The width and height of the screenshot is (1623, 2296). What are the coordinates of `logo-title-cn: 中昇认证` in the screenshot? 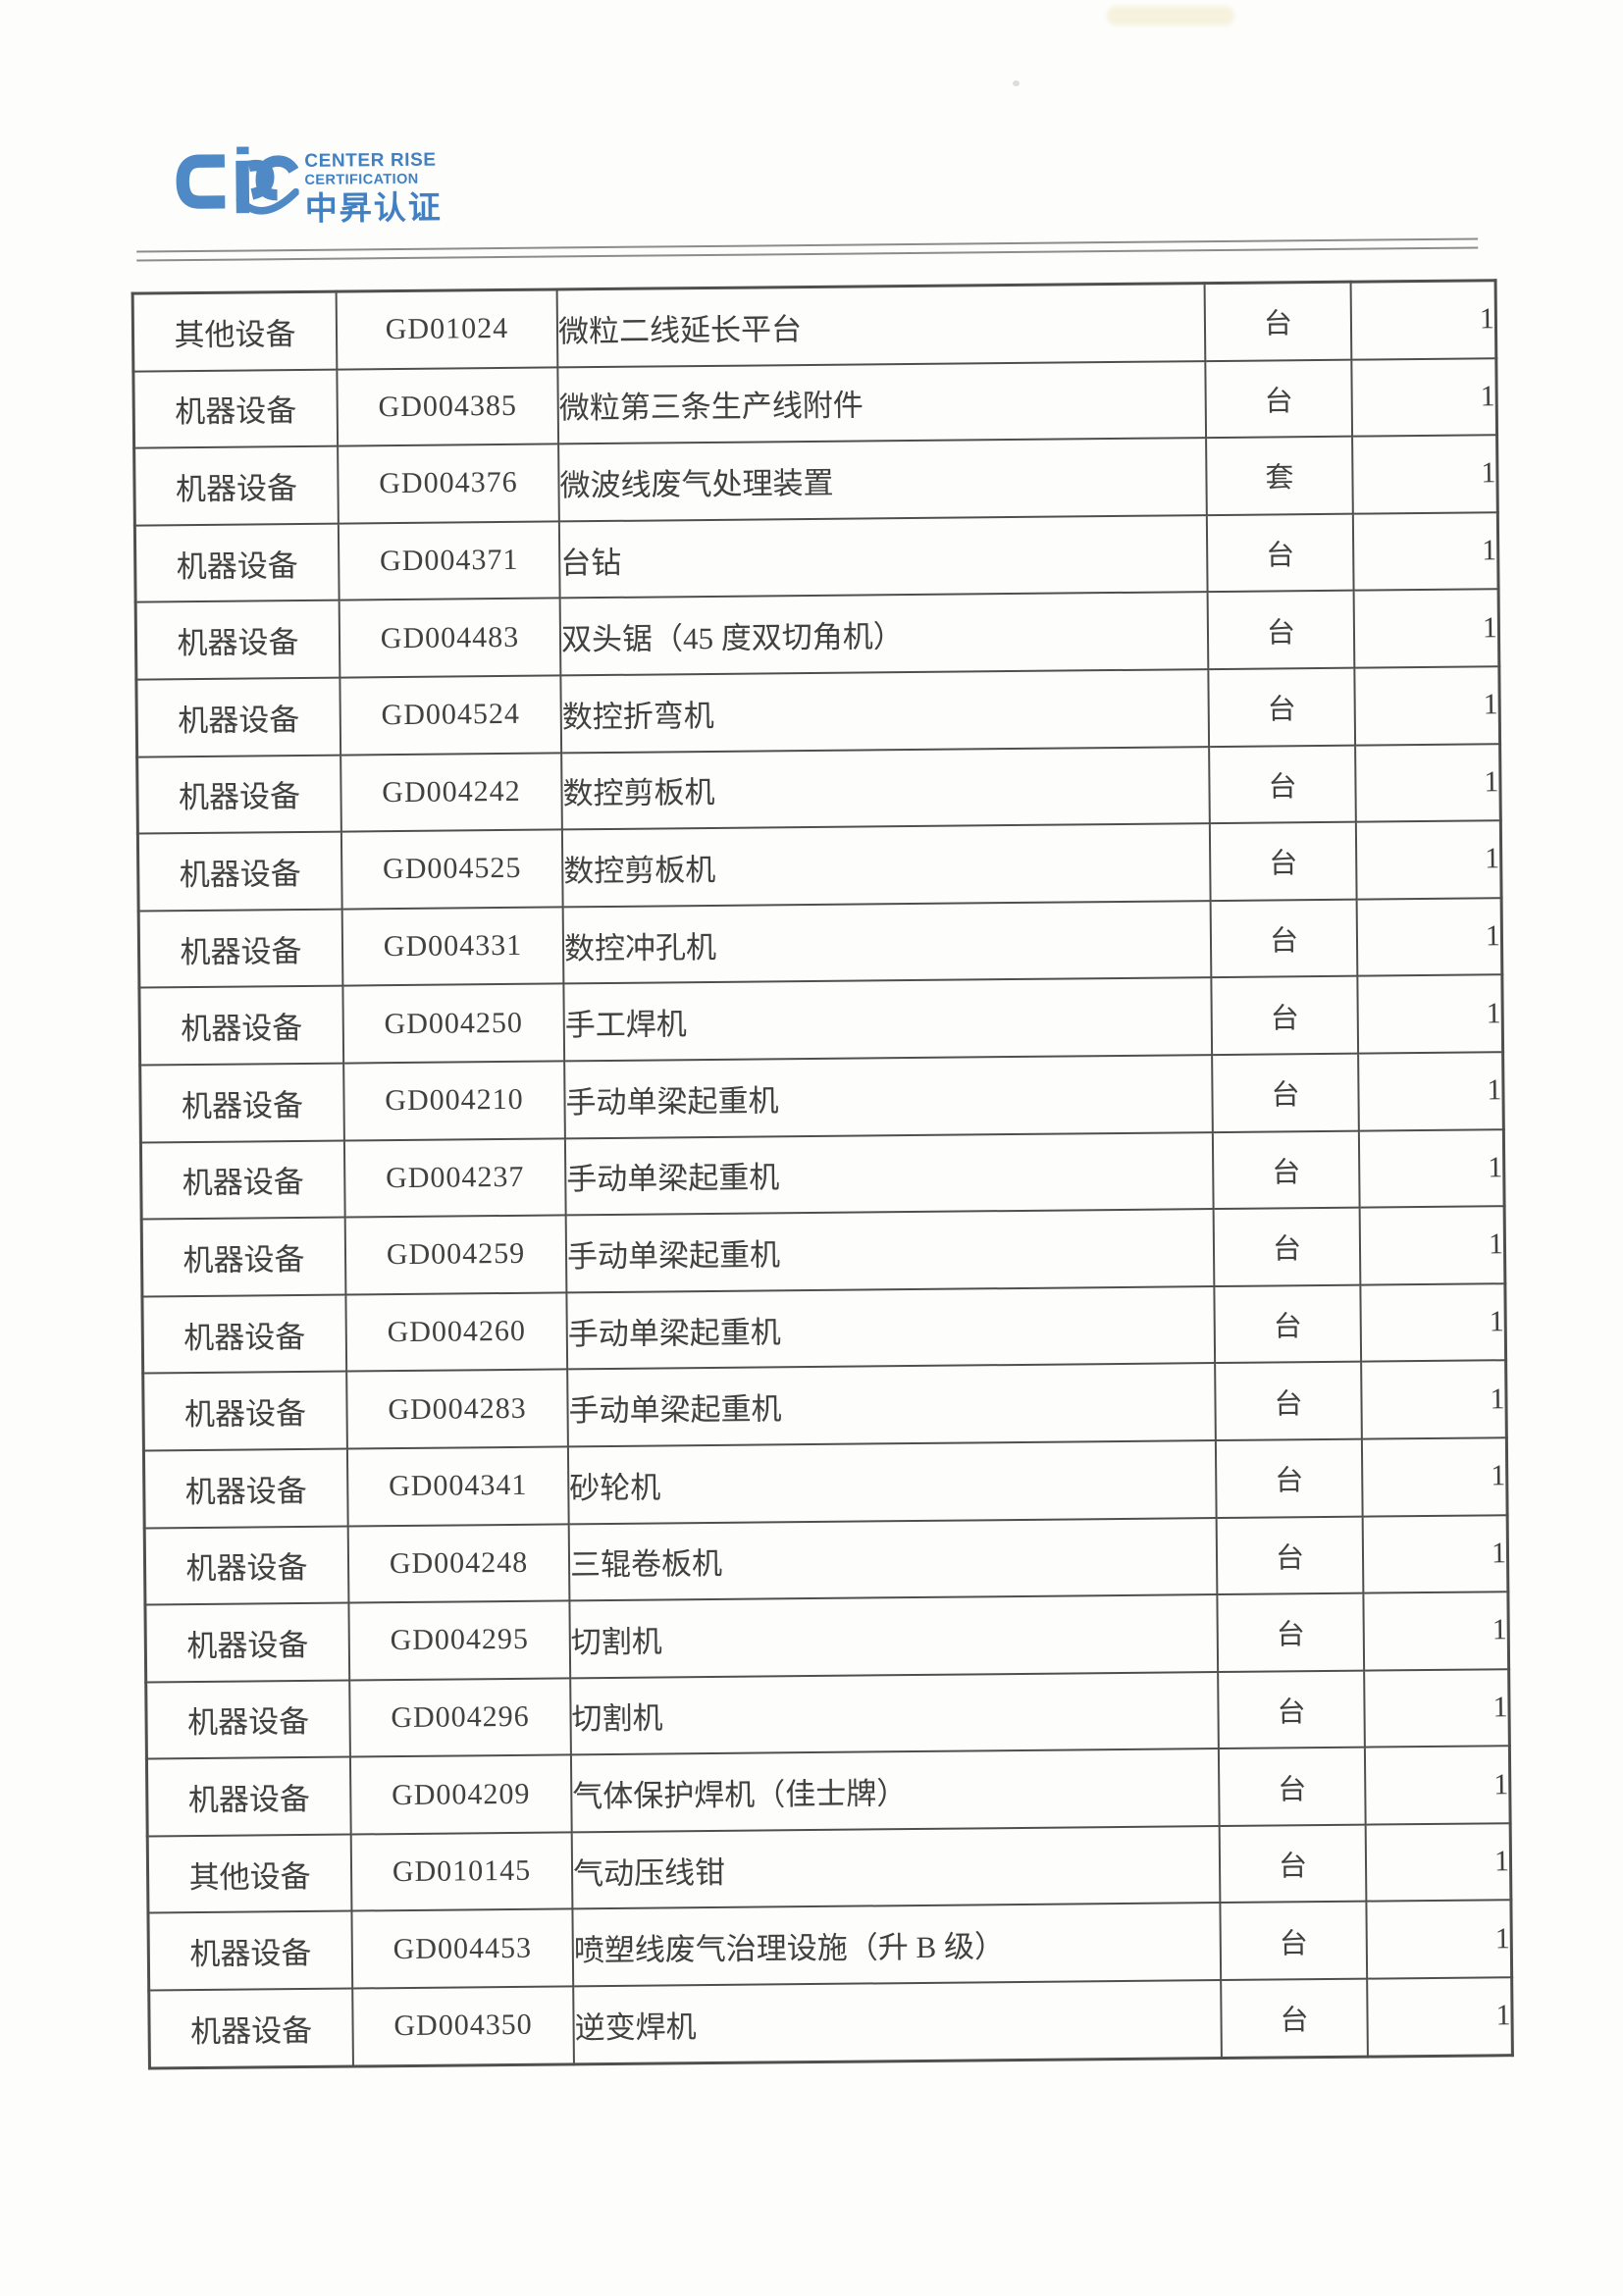 It's located at (373, 207).